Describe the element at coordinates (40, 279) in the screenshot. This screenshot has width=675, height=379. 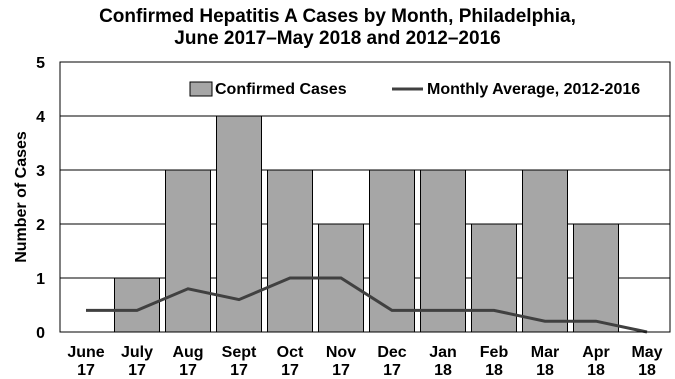
I see `y-tick-label: 1` at that location.